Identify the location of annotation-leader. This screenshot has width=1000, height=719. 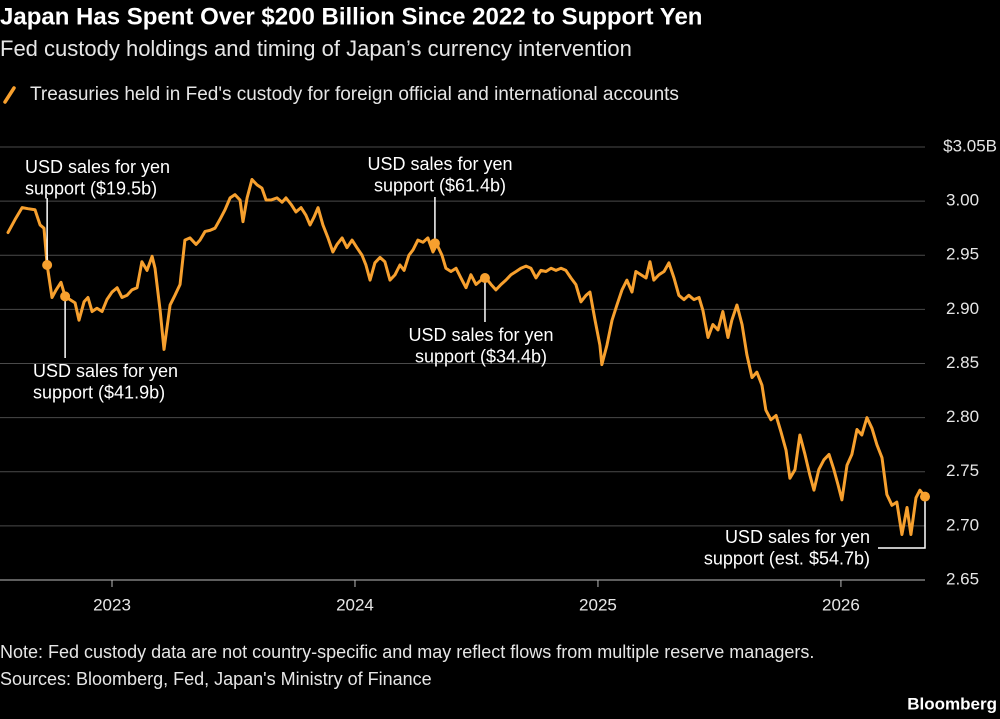
(902, 522).